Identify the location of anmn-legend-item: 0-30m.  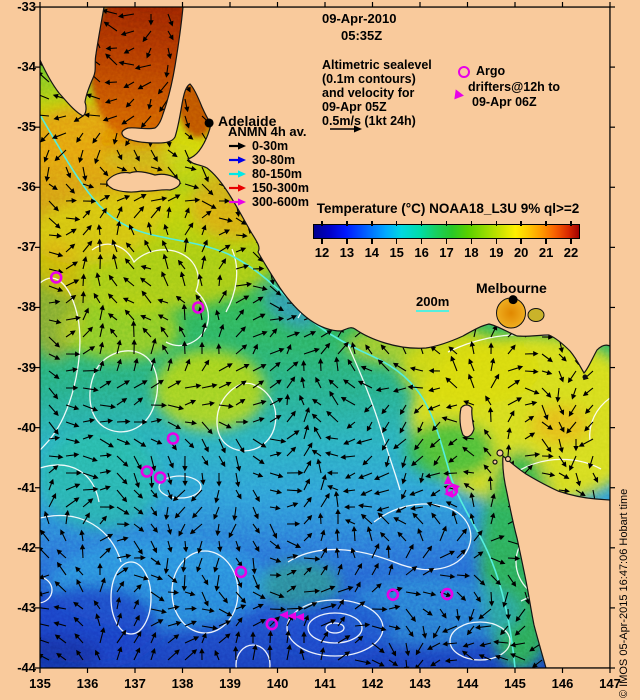
(268, 146).